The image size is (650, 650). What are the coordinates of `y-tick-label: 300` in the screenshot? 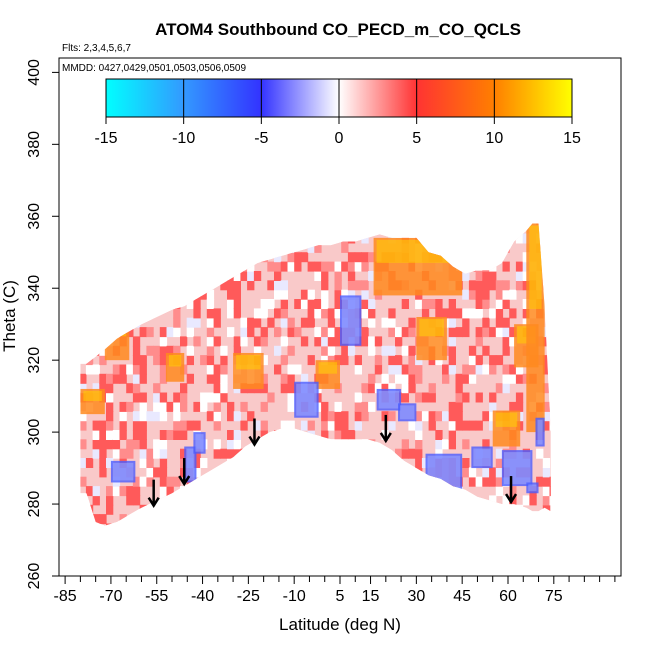 It's located at (34, 432).